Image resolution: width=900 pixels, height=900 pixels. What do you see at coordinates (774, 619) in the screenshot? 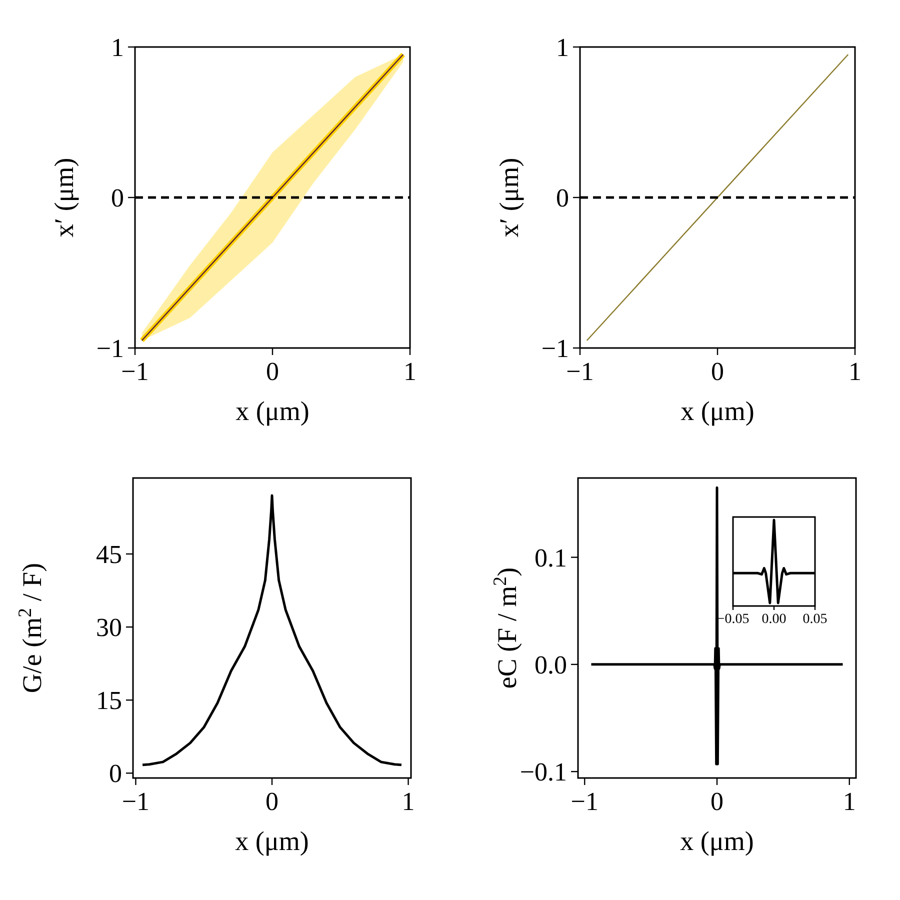
I see `x-tick-label: 0.00` at bounding box center [774, 619].